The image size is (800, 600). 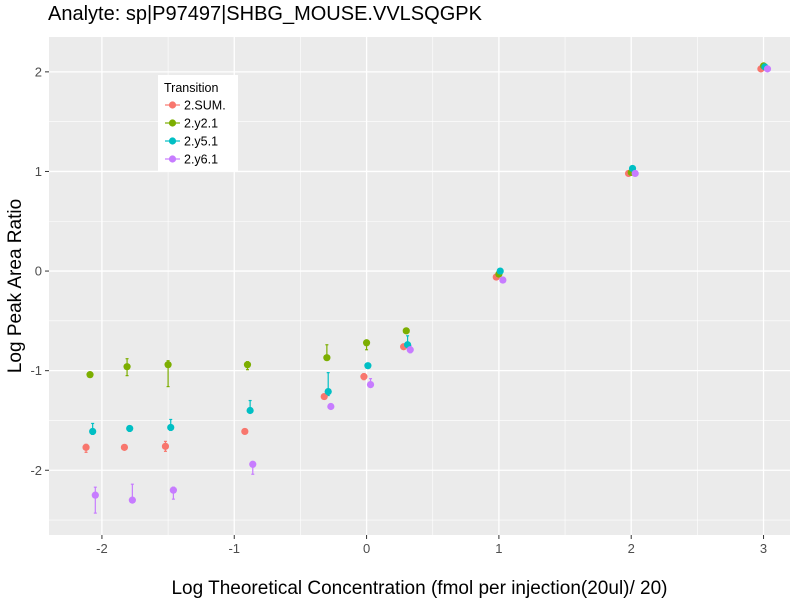 I want to click on chart-title: Analyte: sp|P97497|SHBG_MOUSE.VVLSQGPK, so click(x=265, y=14).